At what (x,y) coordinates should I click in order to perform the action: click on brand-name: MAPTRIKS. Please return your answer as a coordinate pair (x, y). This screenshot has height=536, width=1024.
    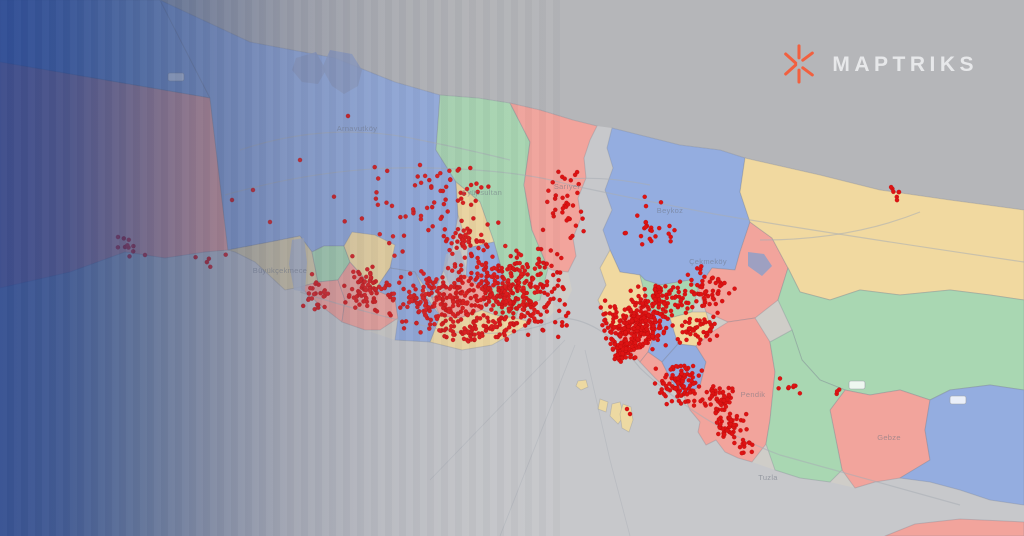
    Looking at the image, I should click on (905, 64).